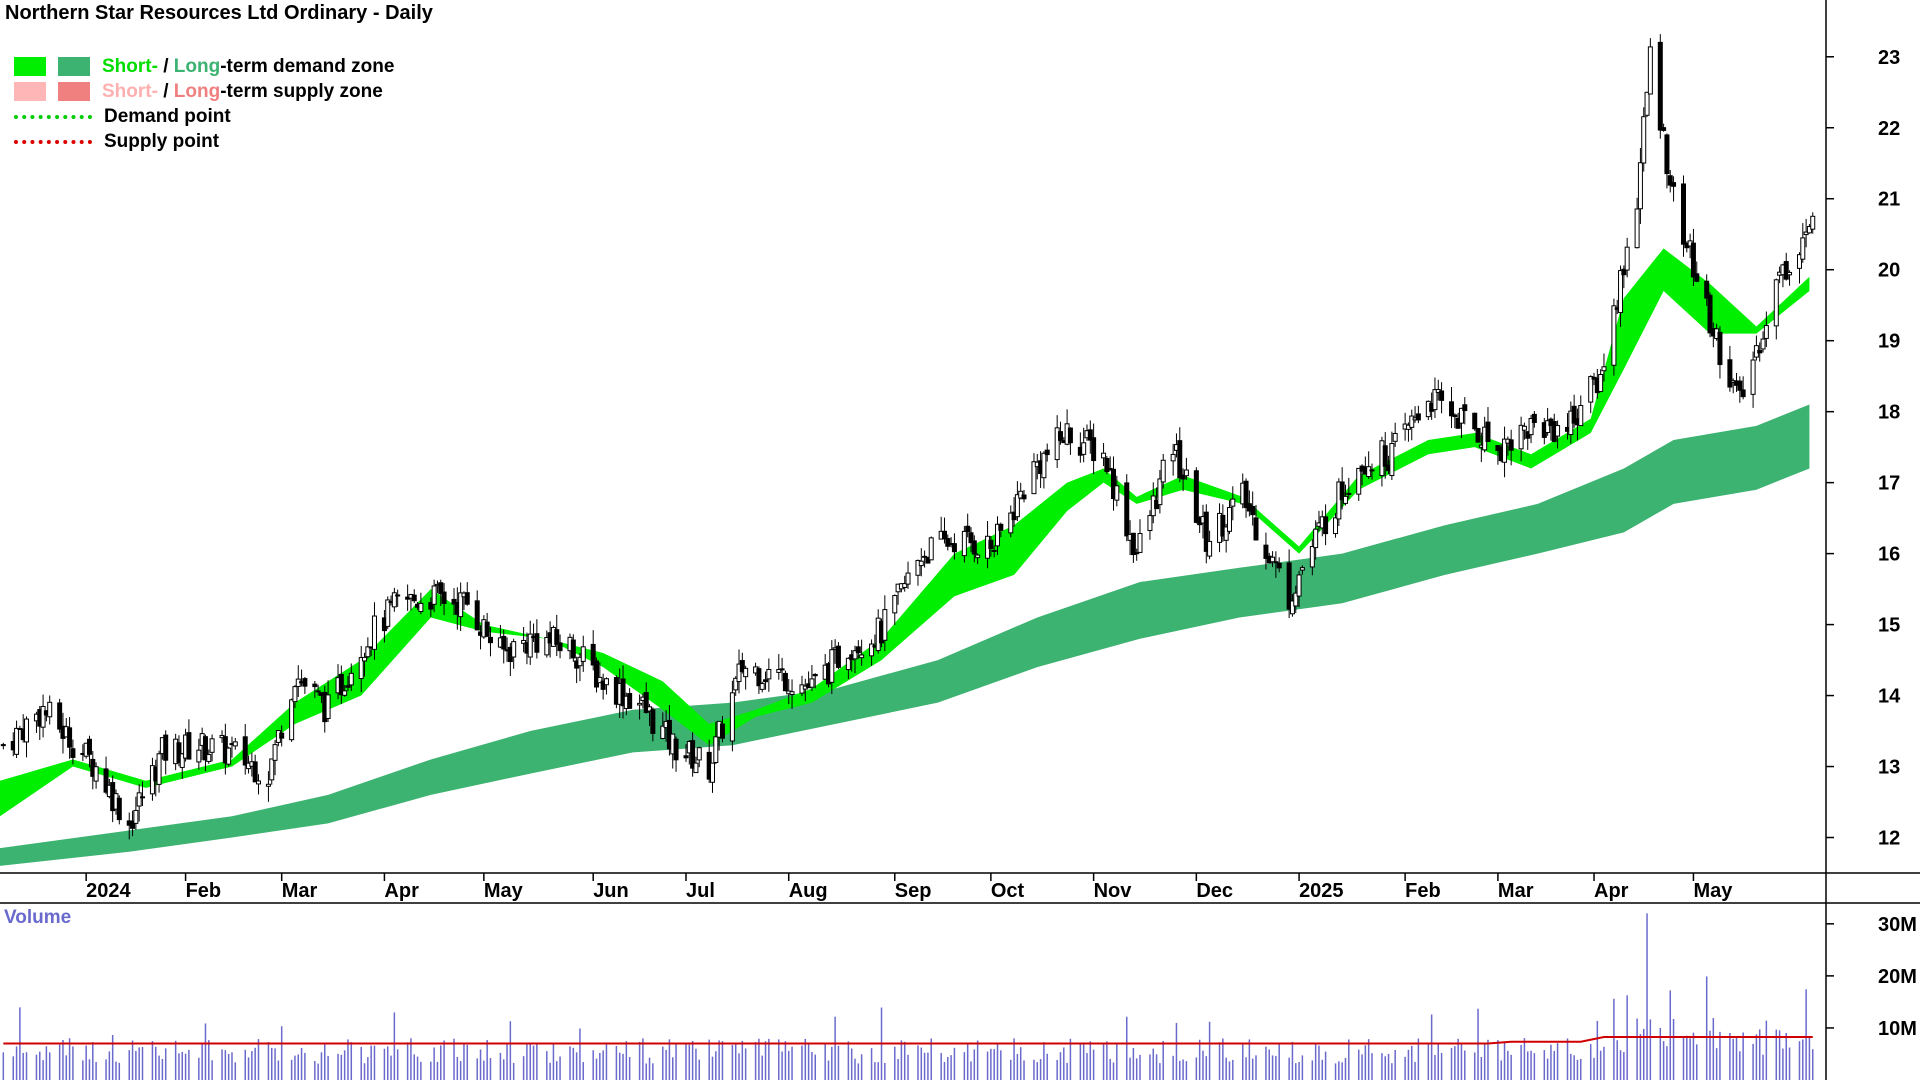 The width and height of the screenshot is (1920, 1085). Describe the element at coordinates (908, 996) in the screenshot. I see `volume-bars` at that location.